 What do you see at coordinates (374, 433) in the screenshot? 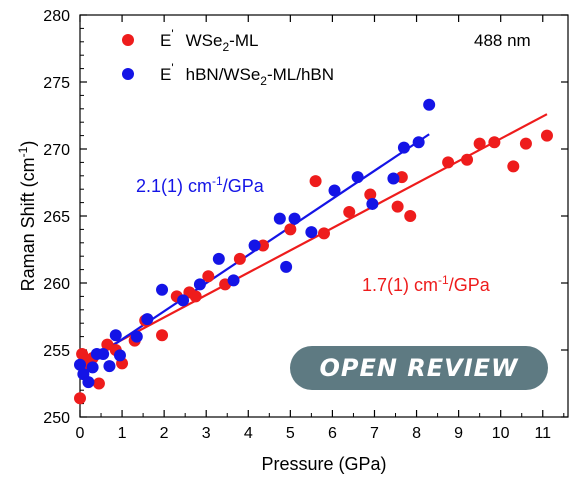
I see `x-tick-label: 7` at bounding box center [374, 433].